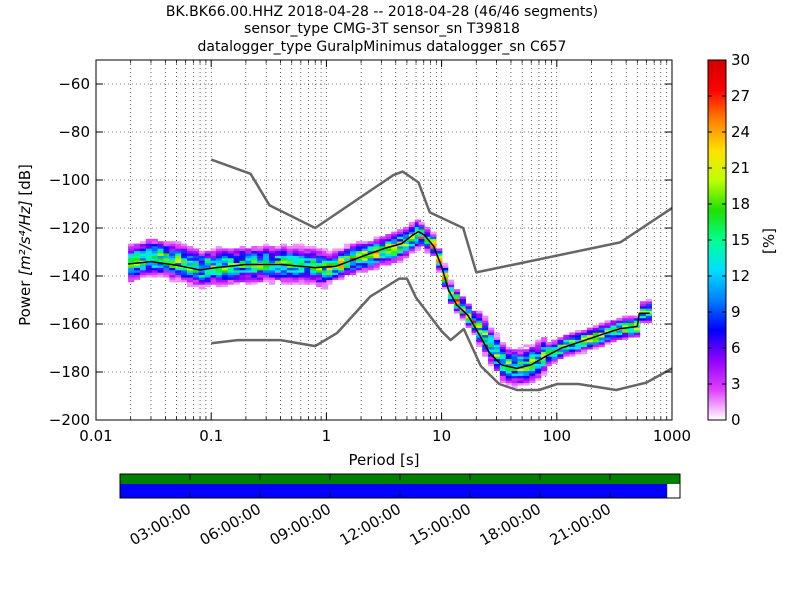 The width and height of the screenshot is (800, 600). Describe the element at coordinates (327, 436) in the screenshot. I see `x-tick-label: 1` at that location.